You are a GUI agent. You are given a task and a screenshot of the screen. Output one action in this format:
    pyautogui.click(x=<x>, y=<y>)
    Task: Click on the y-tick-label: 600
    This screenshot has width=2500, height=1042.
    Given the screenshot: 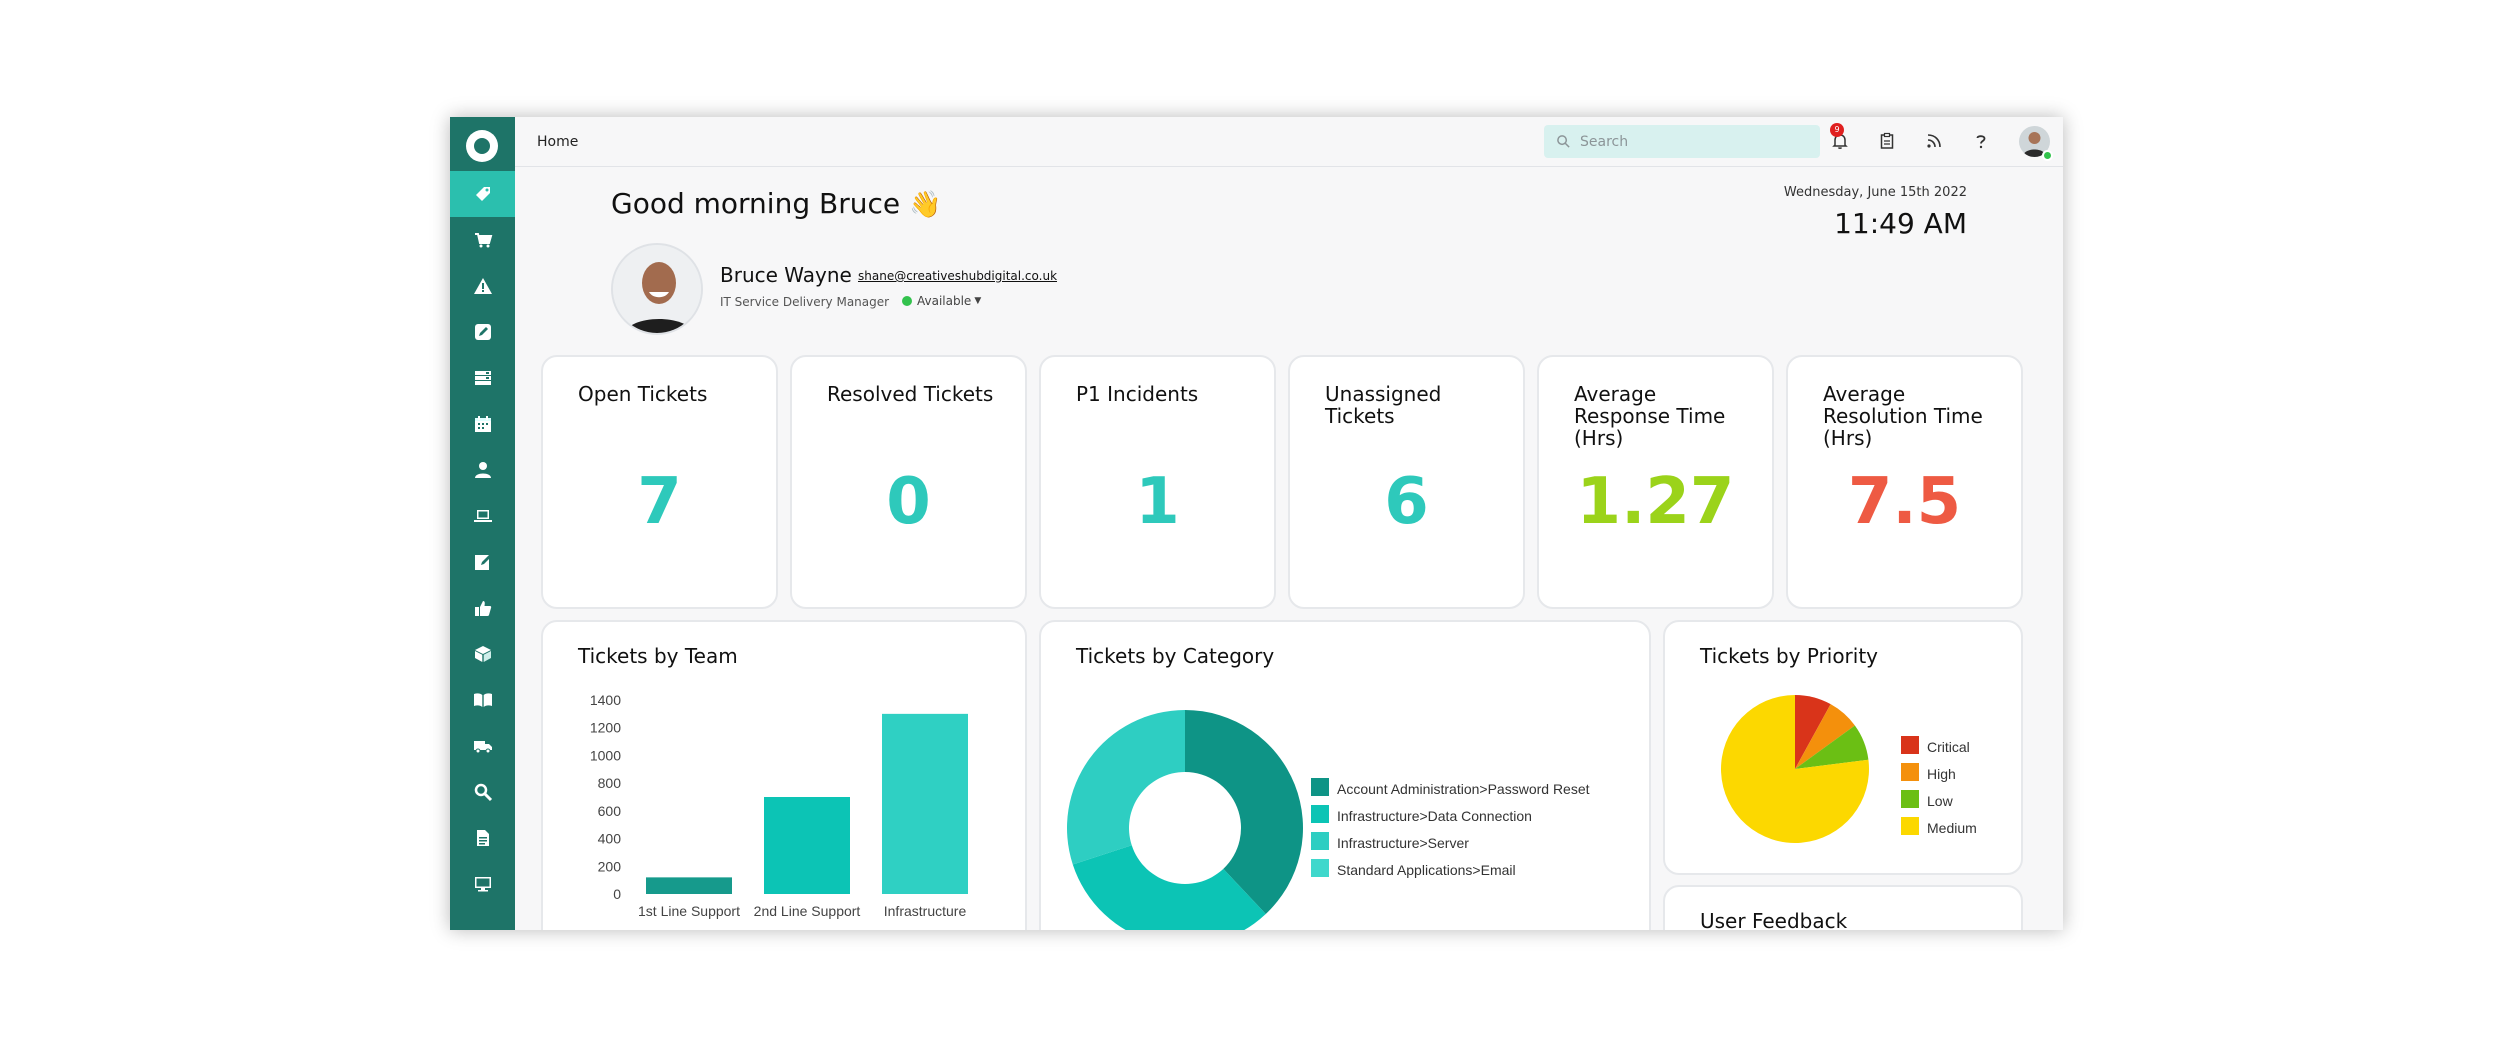 What is the action you would take?
    pyautogui.click(x=610, y=811)
    